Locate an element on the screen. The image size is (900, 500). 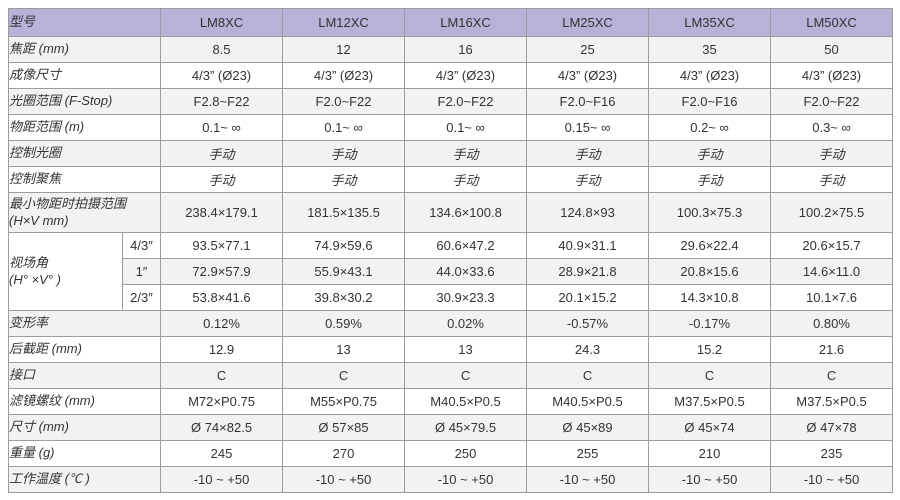
cell-dimensions-lm25xc: Ø 45×89 is located at coordinates (588, 427).